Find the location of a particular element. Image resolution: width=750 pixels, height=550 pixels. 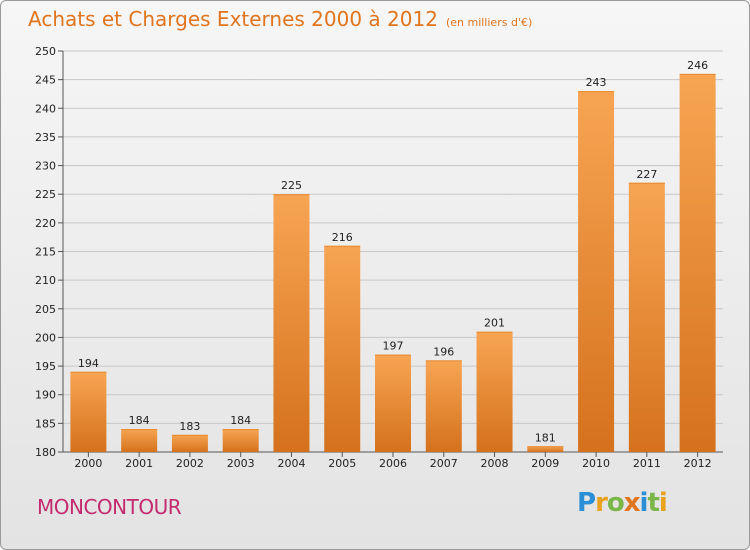

data-label-2011: 227 is located at coordinates (646, 174).